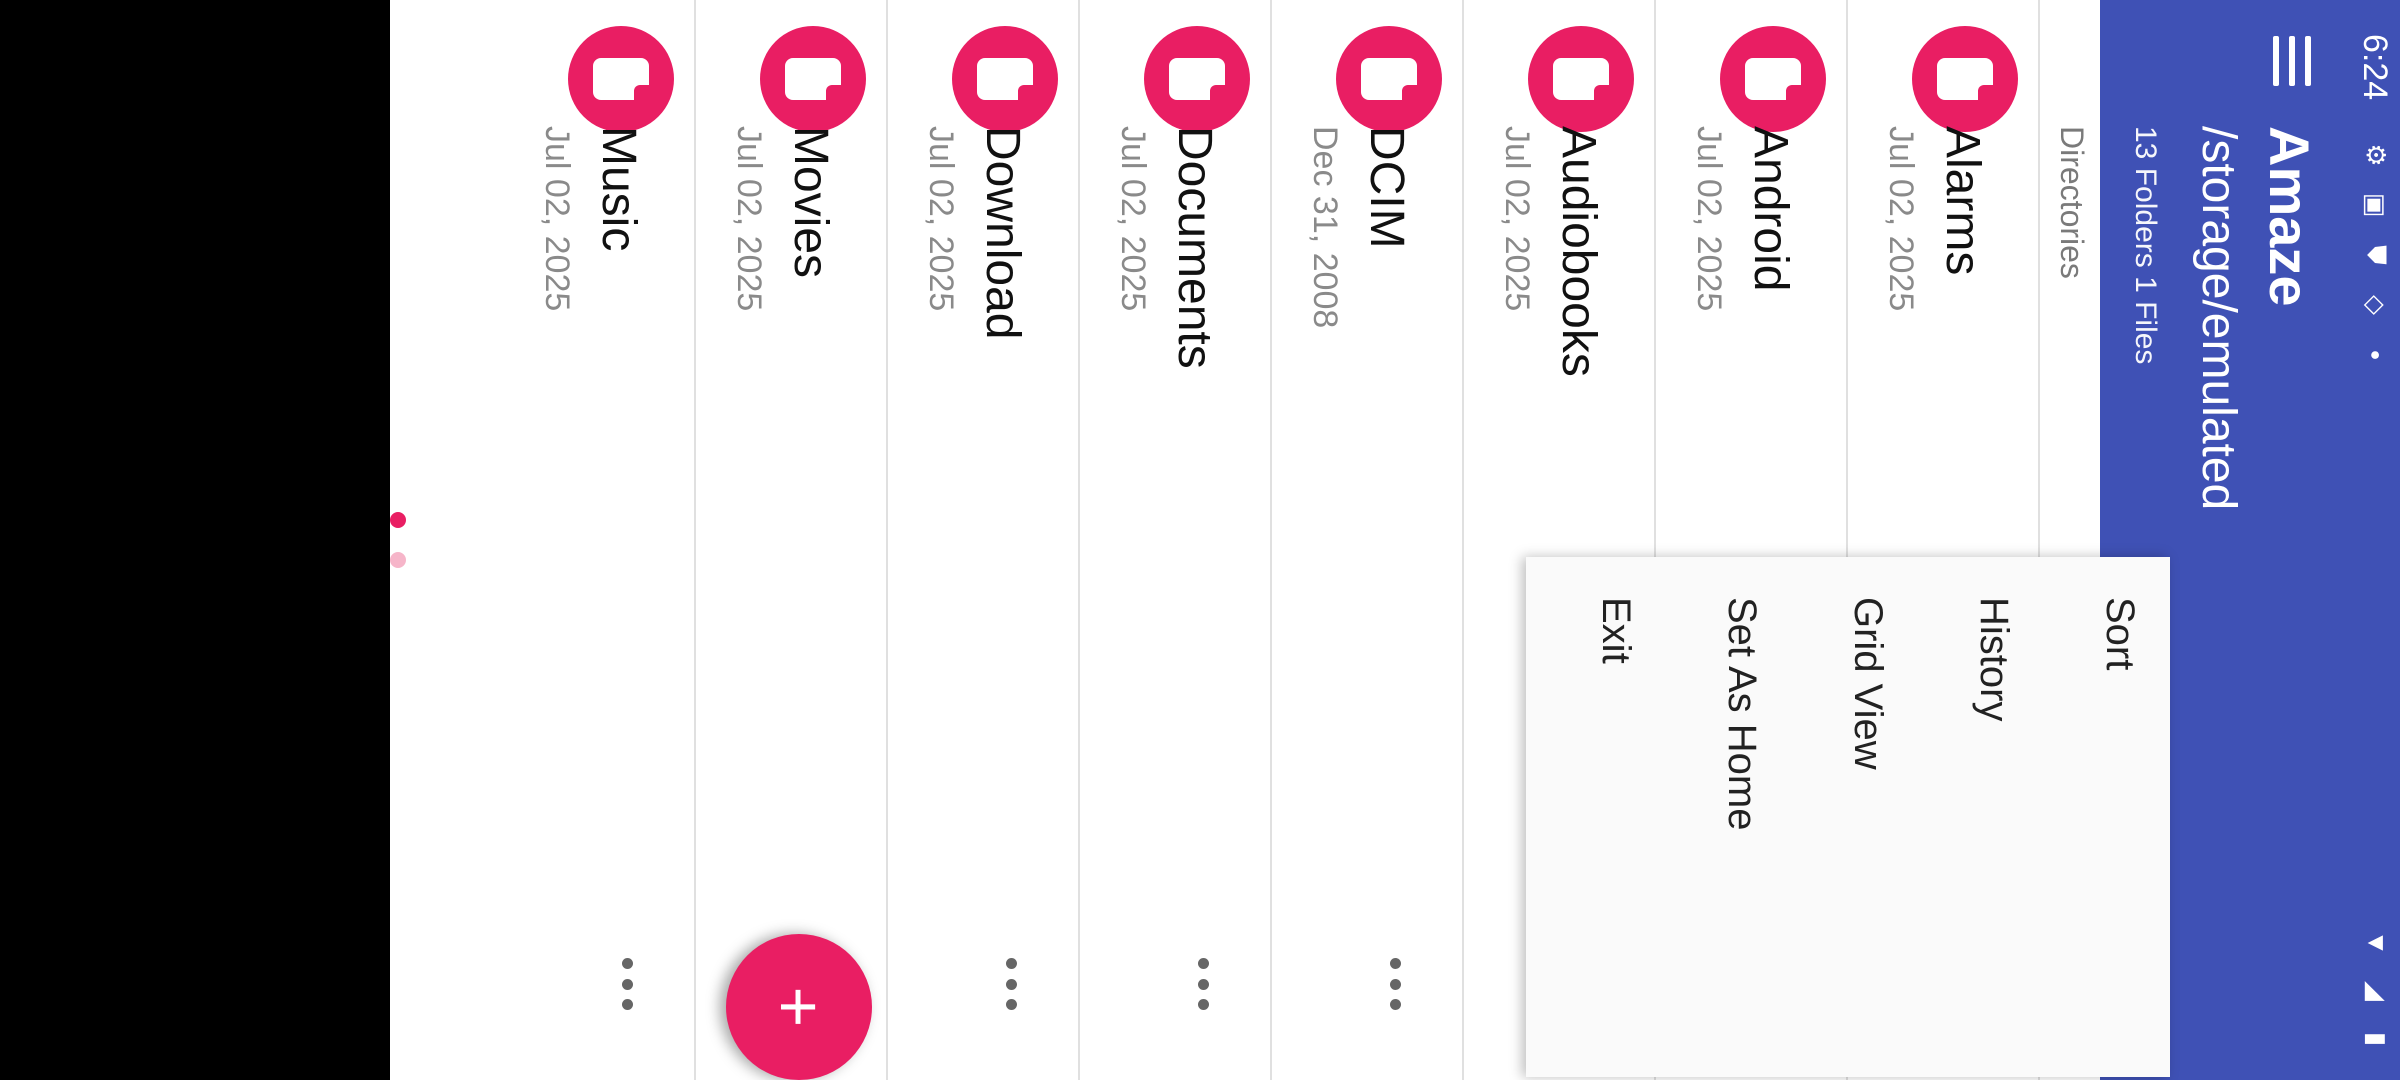  What do you see at coordinates (2376, 155) in the screenshot?
I see `settings-icon: ⚙` at bounding box center [2376, 155].